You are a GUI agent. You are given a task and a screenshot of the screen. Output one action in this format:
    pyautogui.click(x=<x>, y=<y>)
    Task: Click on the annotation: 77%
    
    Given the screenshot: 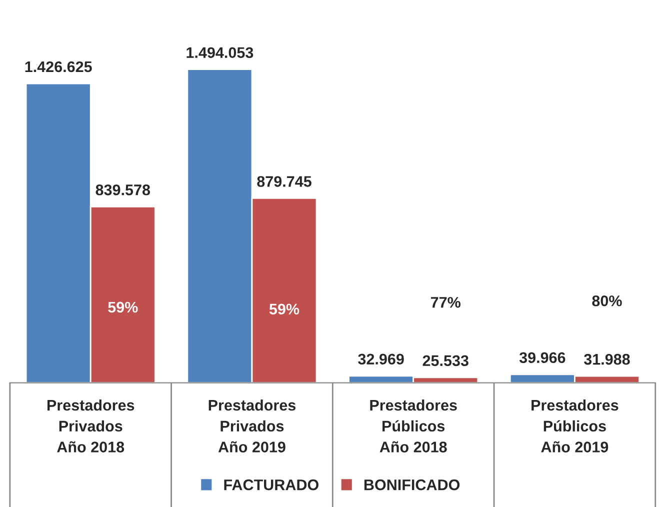 What is the action you would take?
    pyautogui.click(x=445, y=302)
    